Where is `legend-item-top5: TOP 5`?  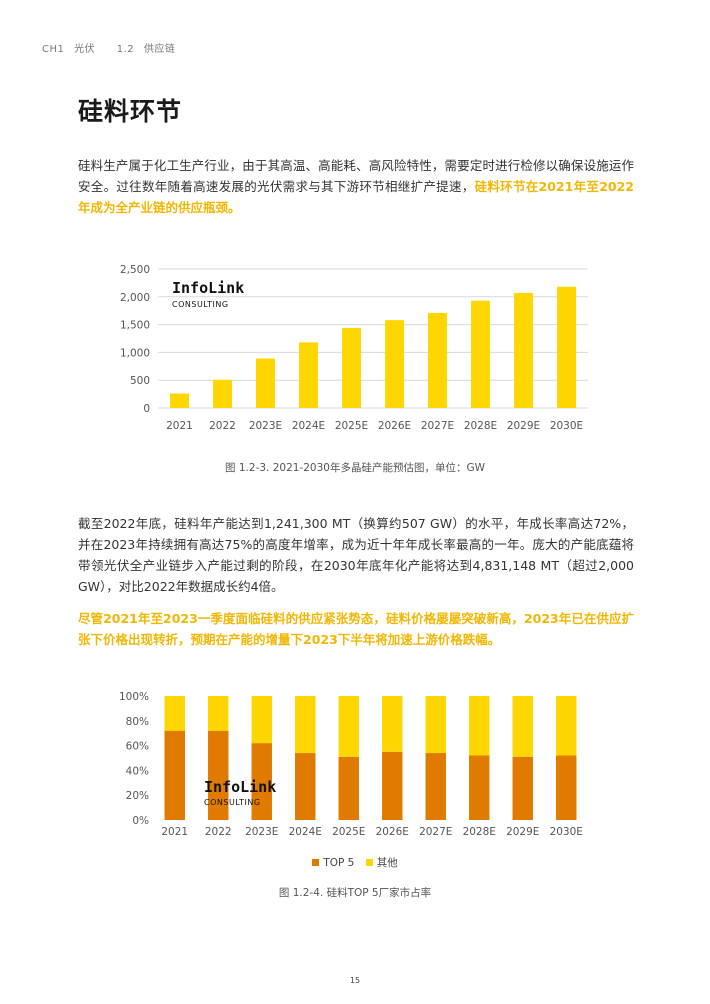 legend-item-top5: TOP 5 is located at coordinates (333, 863).